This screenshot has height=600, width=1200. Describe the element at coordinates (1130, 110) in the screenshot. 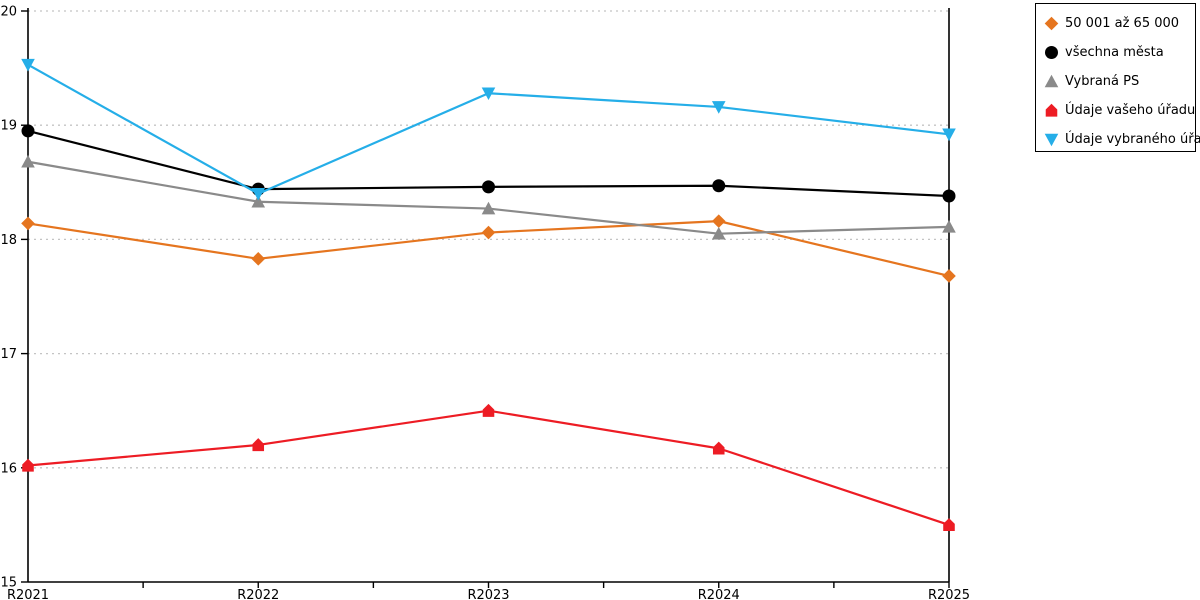

I see `legend-item-label: Údaje vašeho úřadu` at that location.